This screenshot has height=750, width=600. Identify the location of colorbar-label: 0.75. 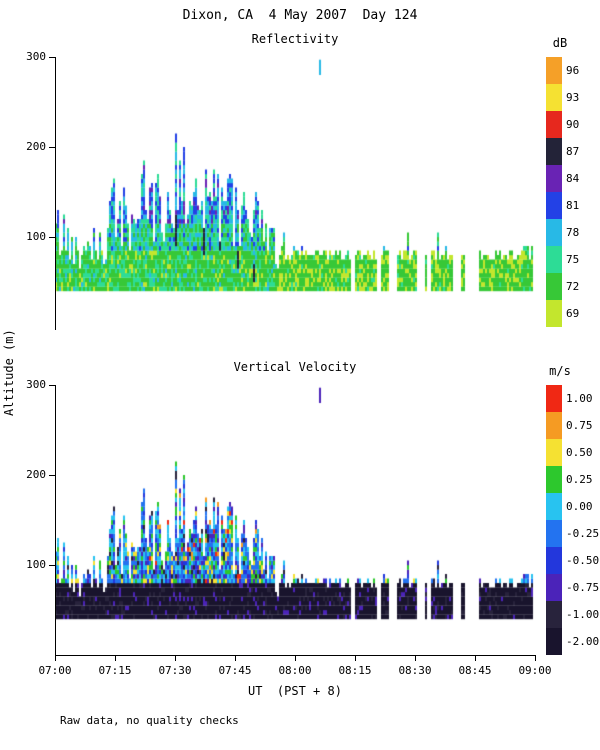
(579, 425).